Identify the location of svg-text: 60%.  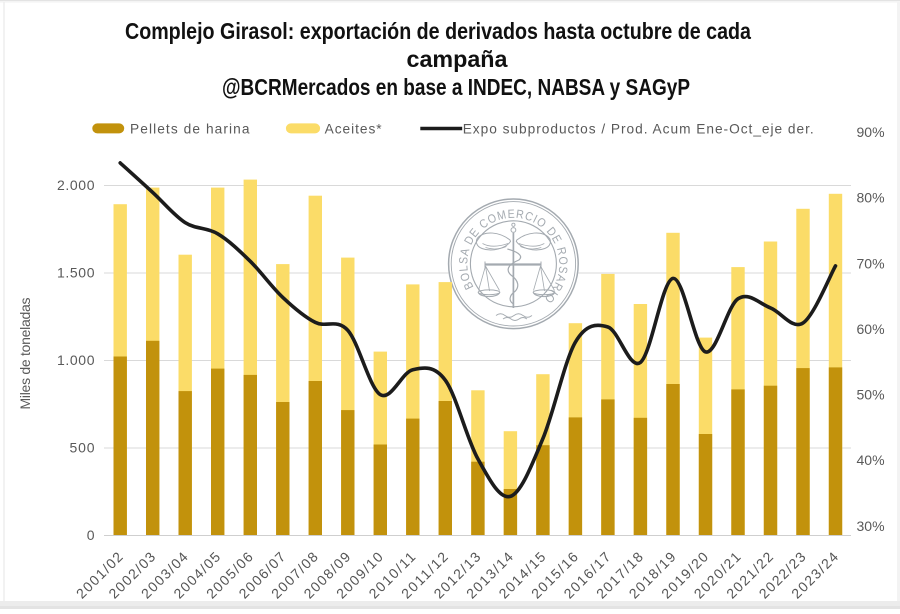
(871, 329).